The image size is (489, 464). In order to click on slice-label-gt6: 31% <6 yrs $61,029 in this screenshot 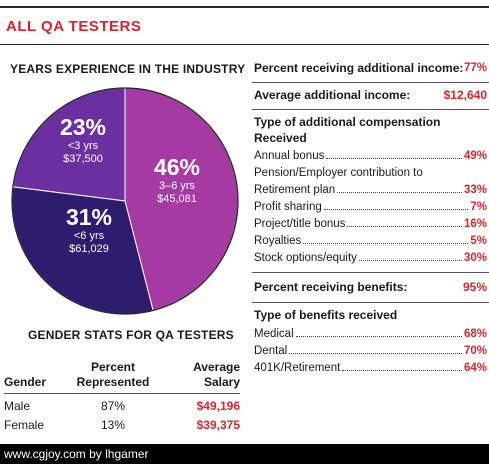, I will do `click(89, 230)`.